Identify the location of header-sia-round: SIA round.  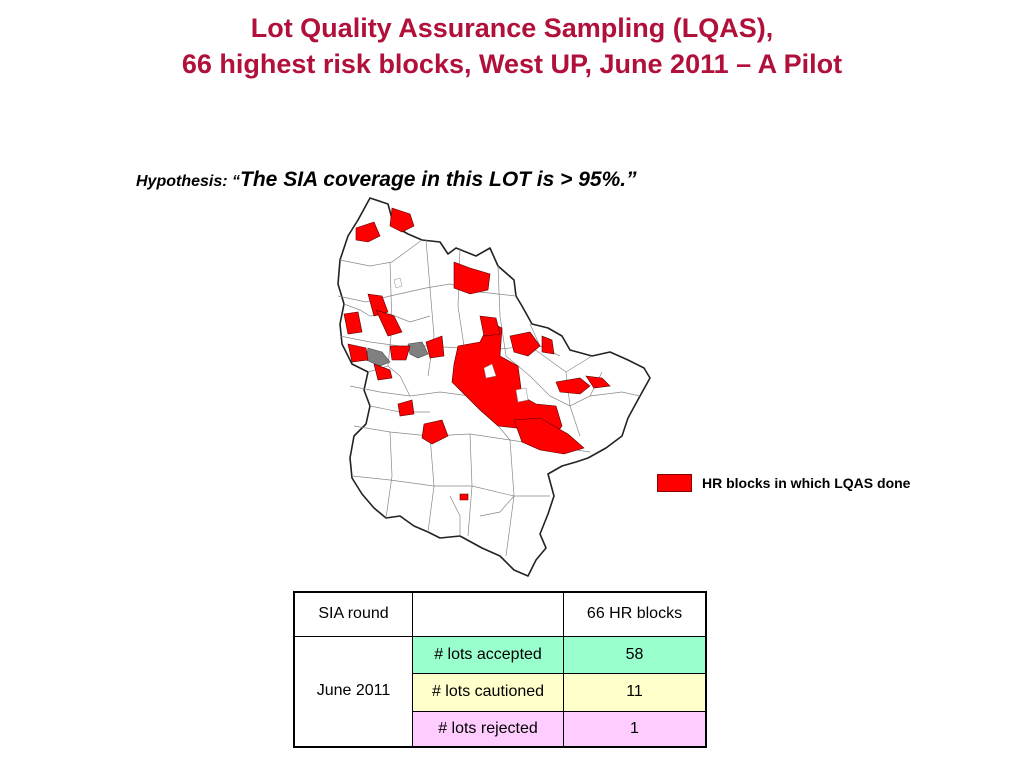
(353, 614).